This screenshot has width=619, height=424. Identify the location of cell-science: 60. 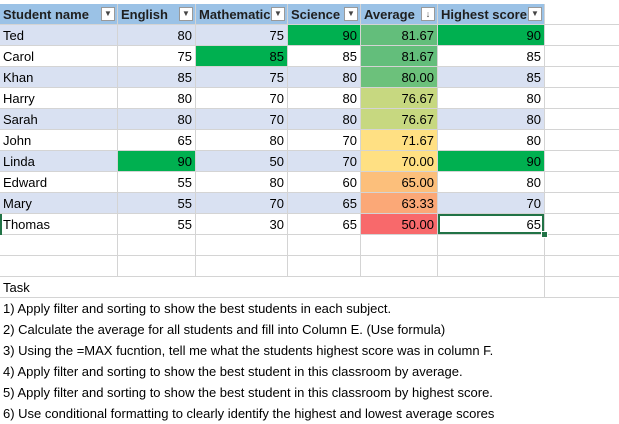
(324, 182).